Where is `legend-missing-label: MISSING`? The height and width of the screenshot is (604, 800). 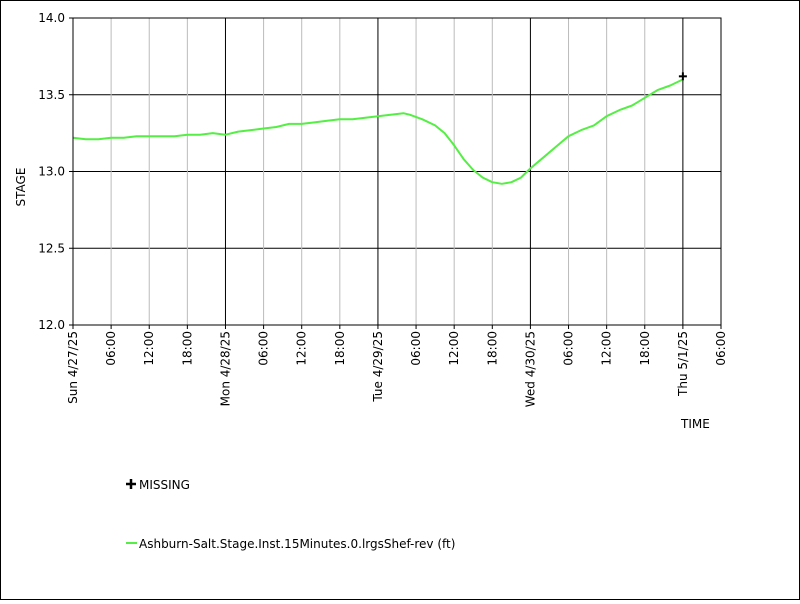 legend-missing-label: MISSING is located at coordinates (164, 485).